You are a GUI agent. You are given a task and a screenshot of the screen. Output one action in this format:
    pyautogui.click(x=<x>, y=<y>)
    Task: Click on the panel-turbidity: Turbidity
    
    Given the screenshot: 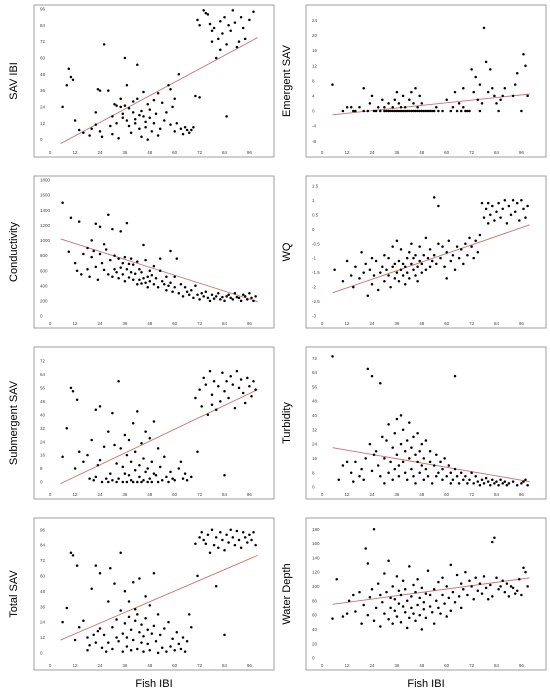 What is the action you would take?
    pyautogui.click(x=414, y=423)
    